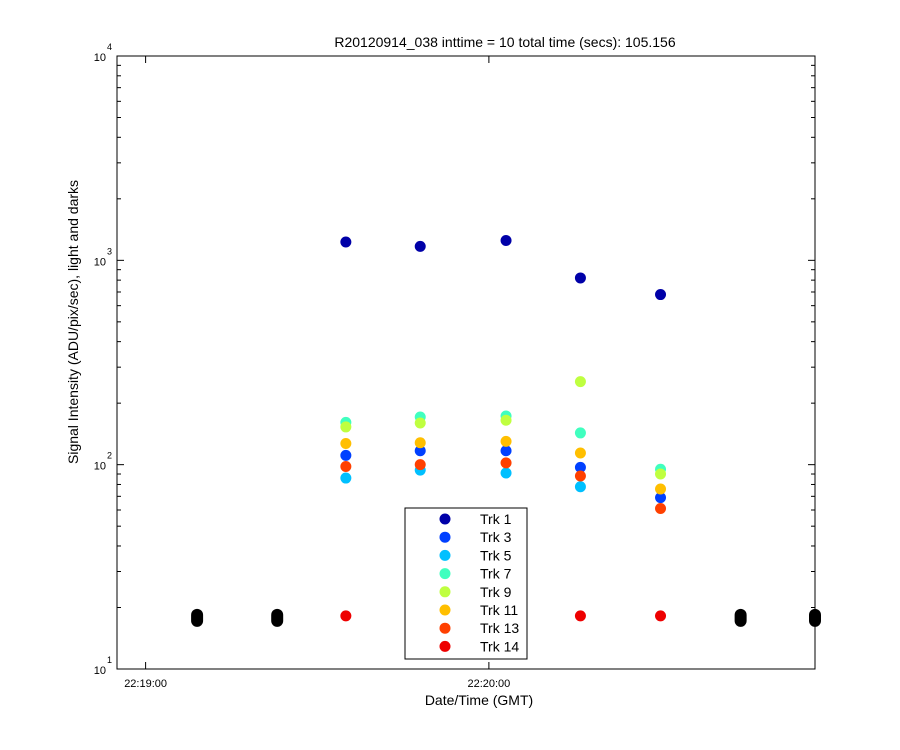 The image size is (900, 750). Describe the element at coordinates (499, 628) in the screenshot. I see `legend-label: Trk 13` at that location.